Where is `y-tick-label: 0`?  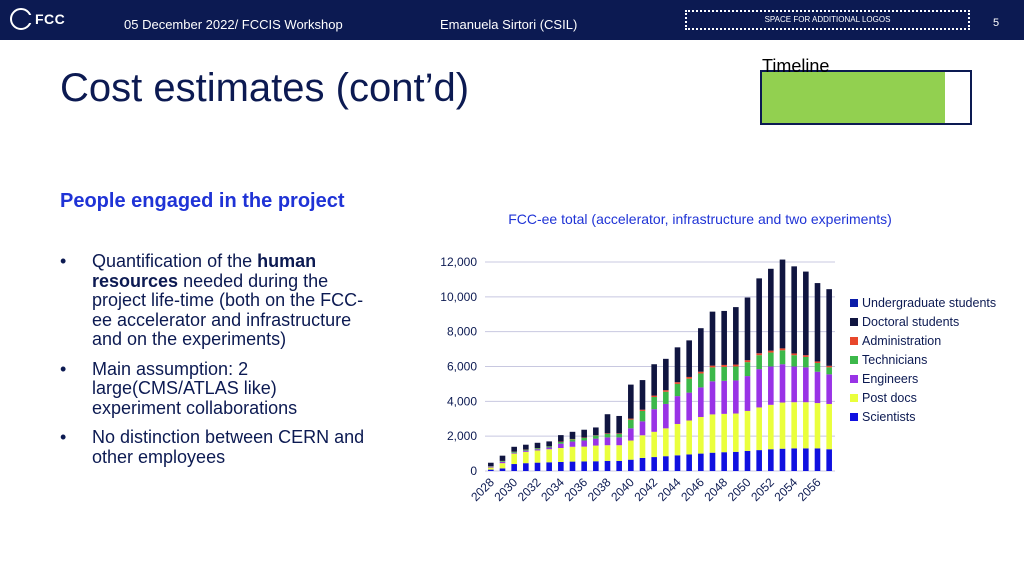
y-tick-label: 0 is located at coordinates (473, 471).